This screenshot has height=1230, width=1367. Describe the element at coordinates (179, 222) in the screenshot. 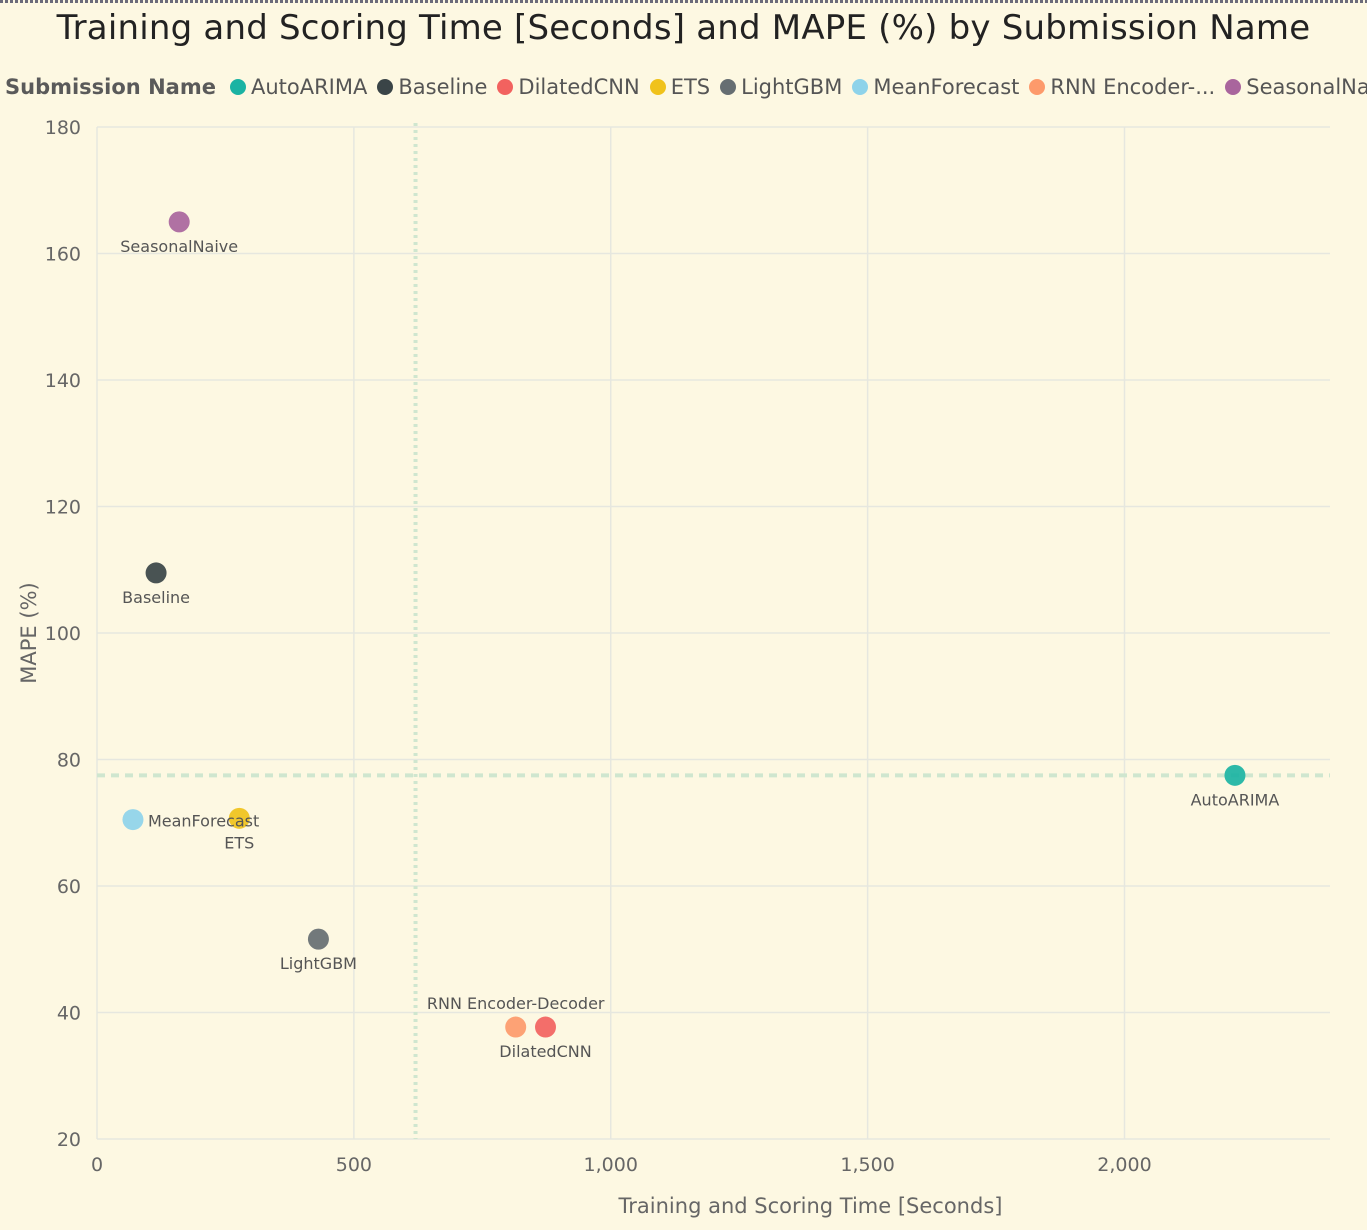

I see `data-point-seasonalnaive` at that location.